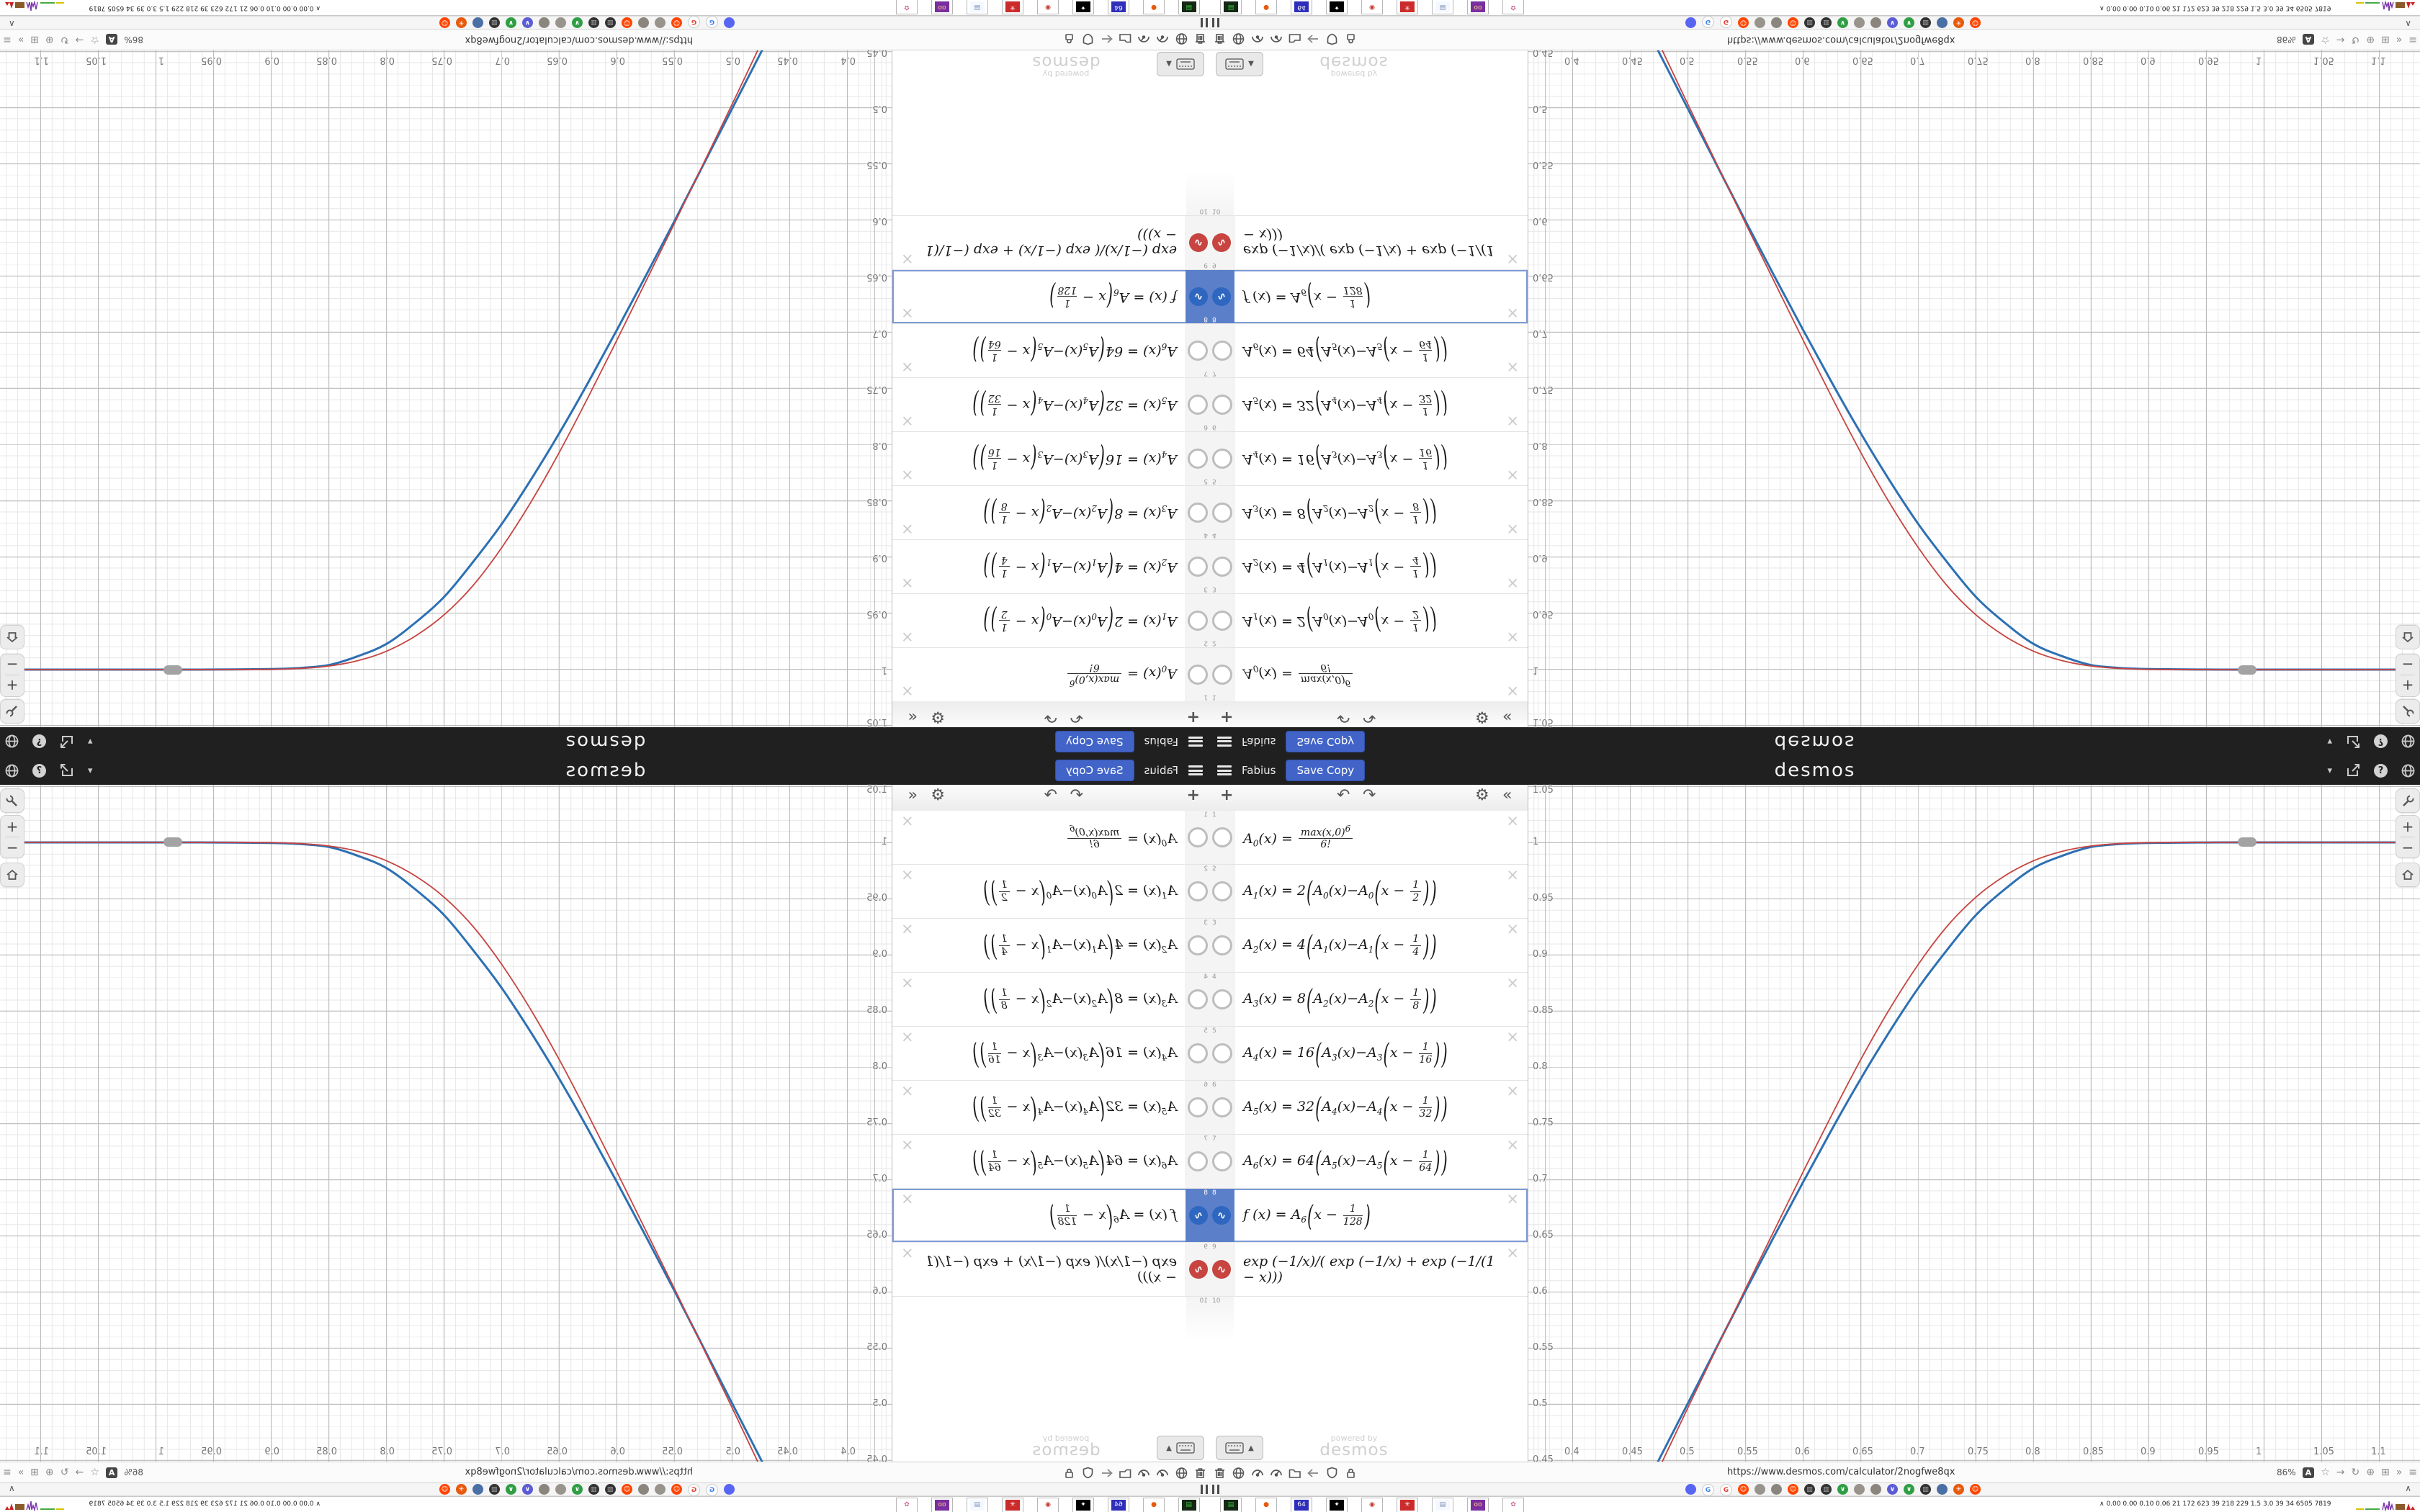  What do you see at coordinates (1227, 717) in the screenshot?
I see `add-expression-button: +` at bounding box center [1227, 717].